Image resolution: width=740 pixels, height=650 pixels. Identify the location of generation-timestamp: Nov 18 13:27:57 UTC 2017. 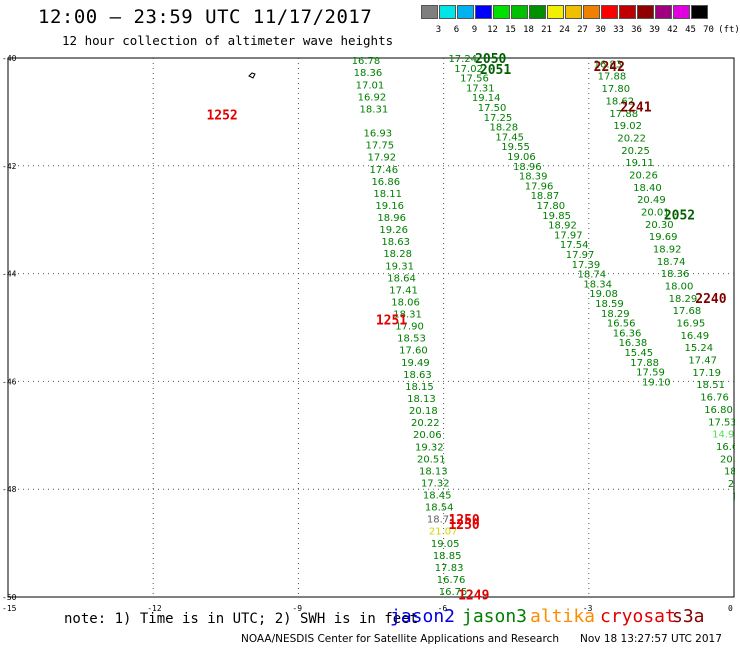
(651, 639).